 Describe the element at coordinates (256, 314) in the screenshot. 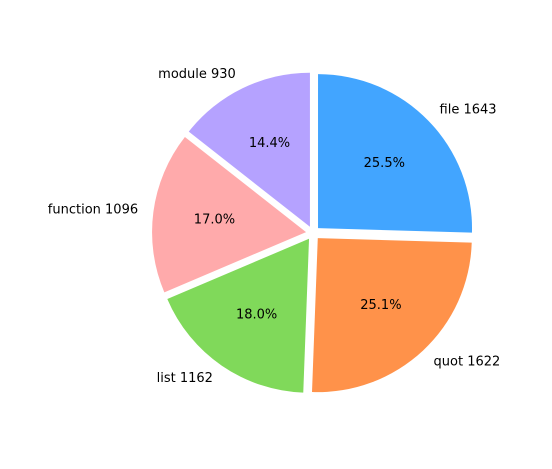

I see `slice-percent-2: 18.0%` at that location.